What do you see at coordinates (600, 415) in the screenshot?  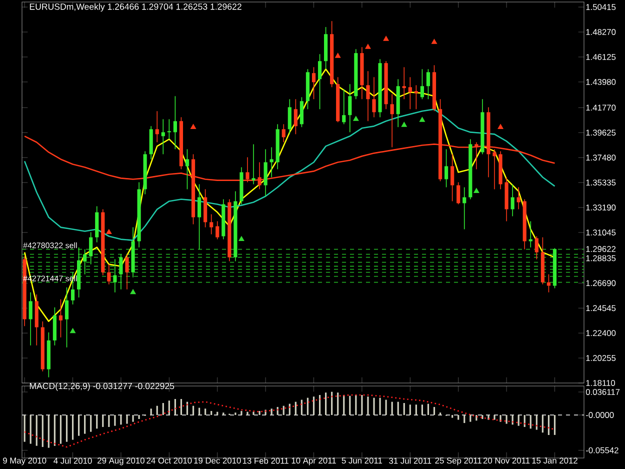 I see `y-tick-label: -0.0000` at bounding box center [600, 415].